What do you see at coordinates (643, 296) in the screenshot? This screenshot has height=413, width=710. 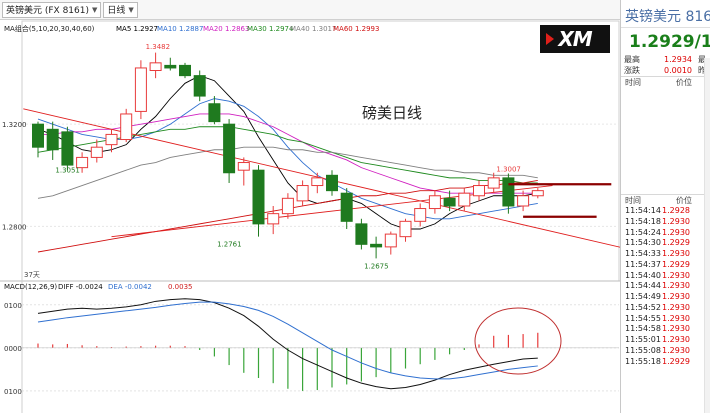 I see `tick-time: 11:54:49` at bounding box center [643, 296].